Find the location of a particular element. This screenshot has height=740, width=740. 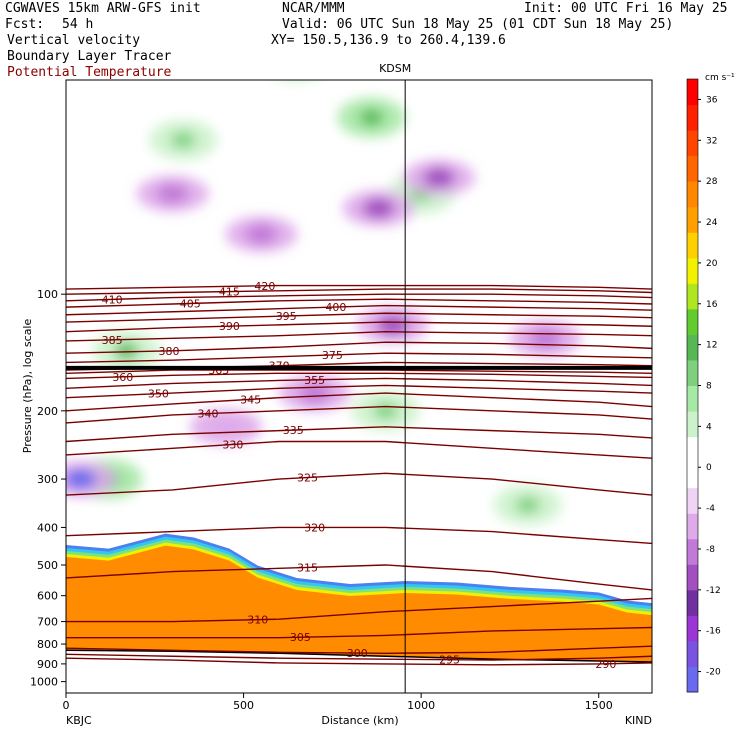

isentrope-label-310: 310 is located at coordinates (257, 620).